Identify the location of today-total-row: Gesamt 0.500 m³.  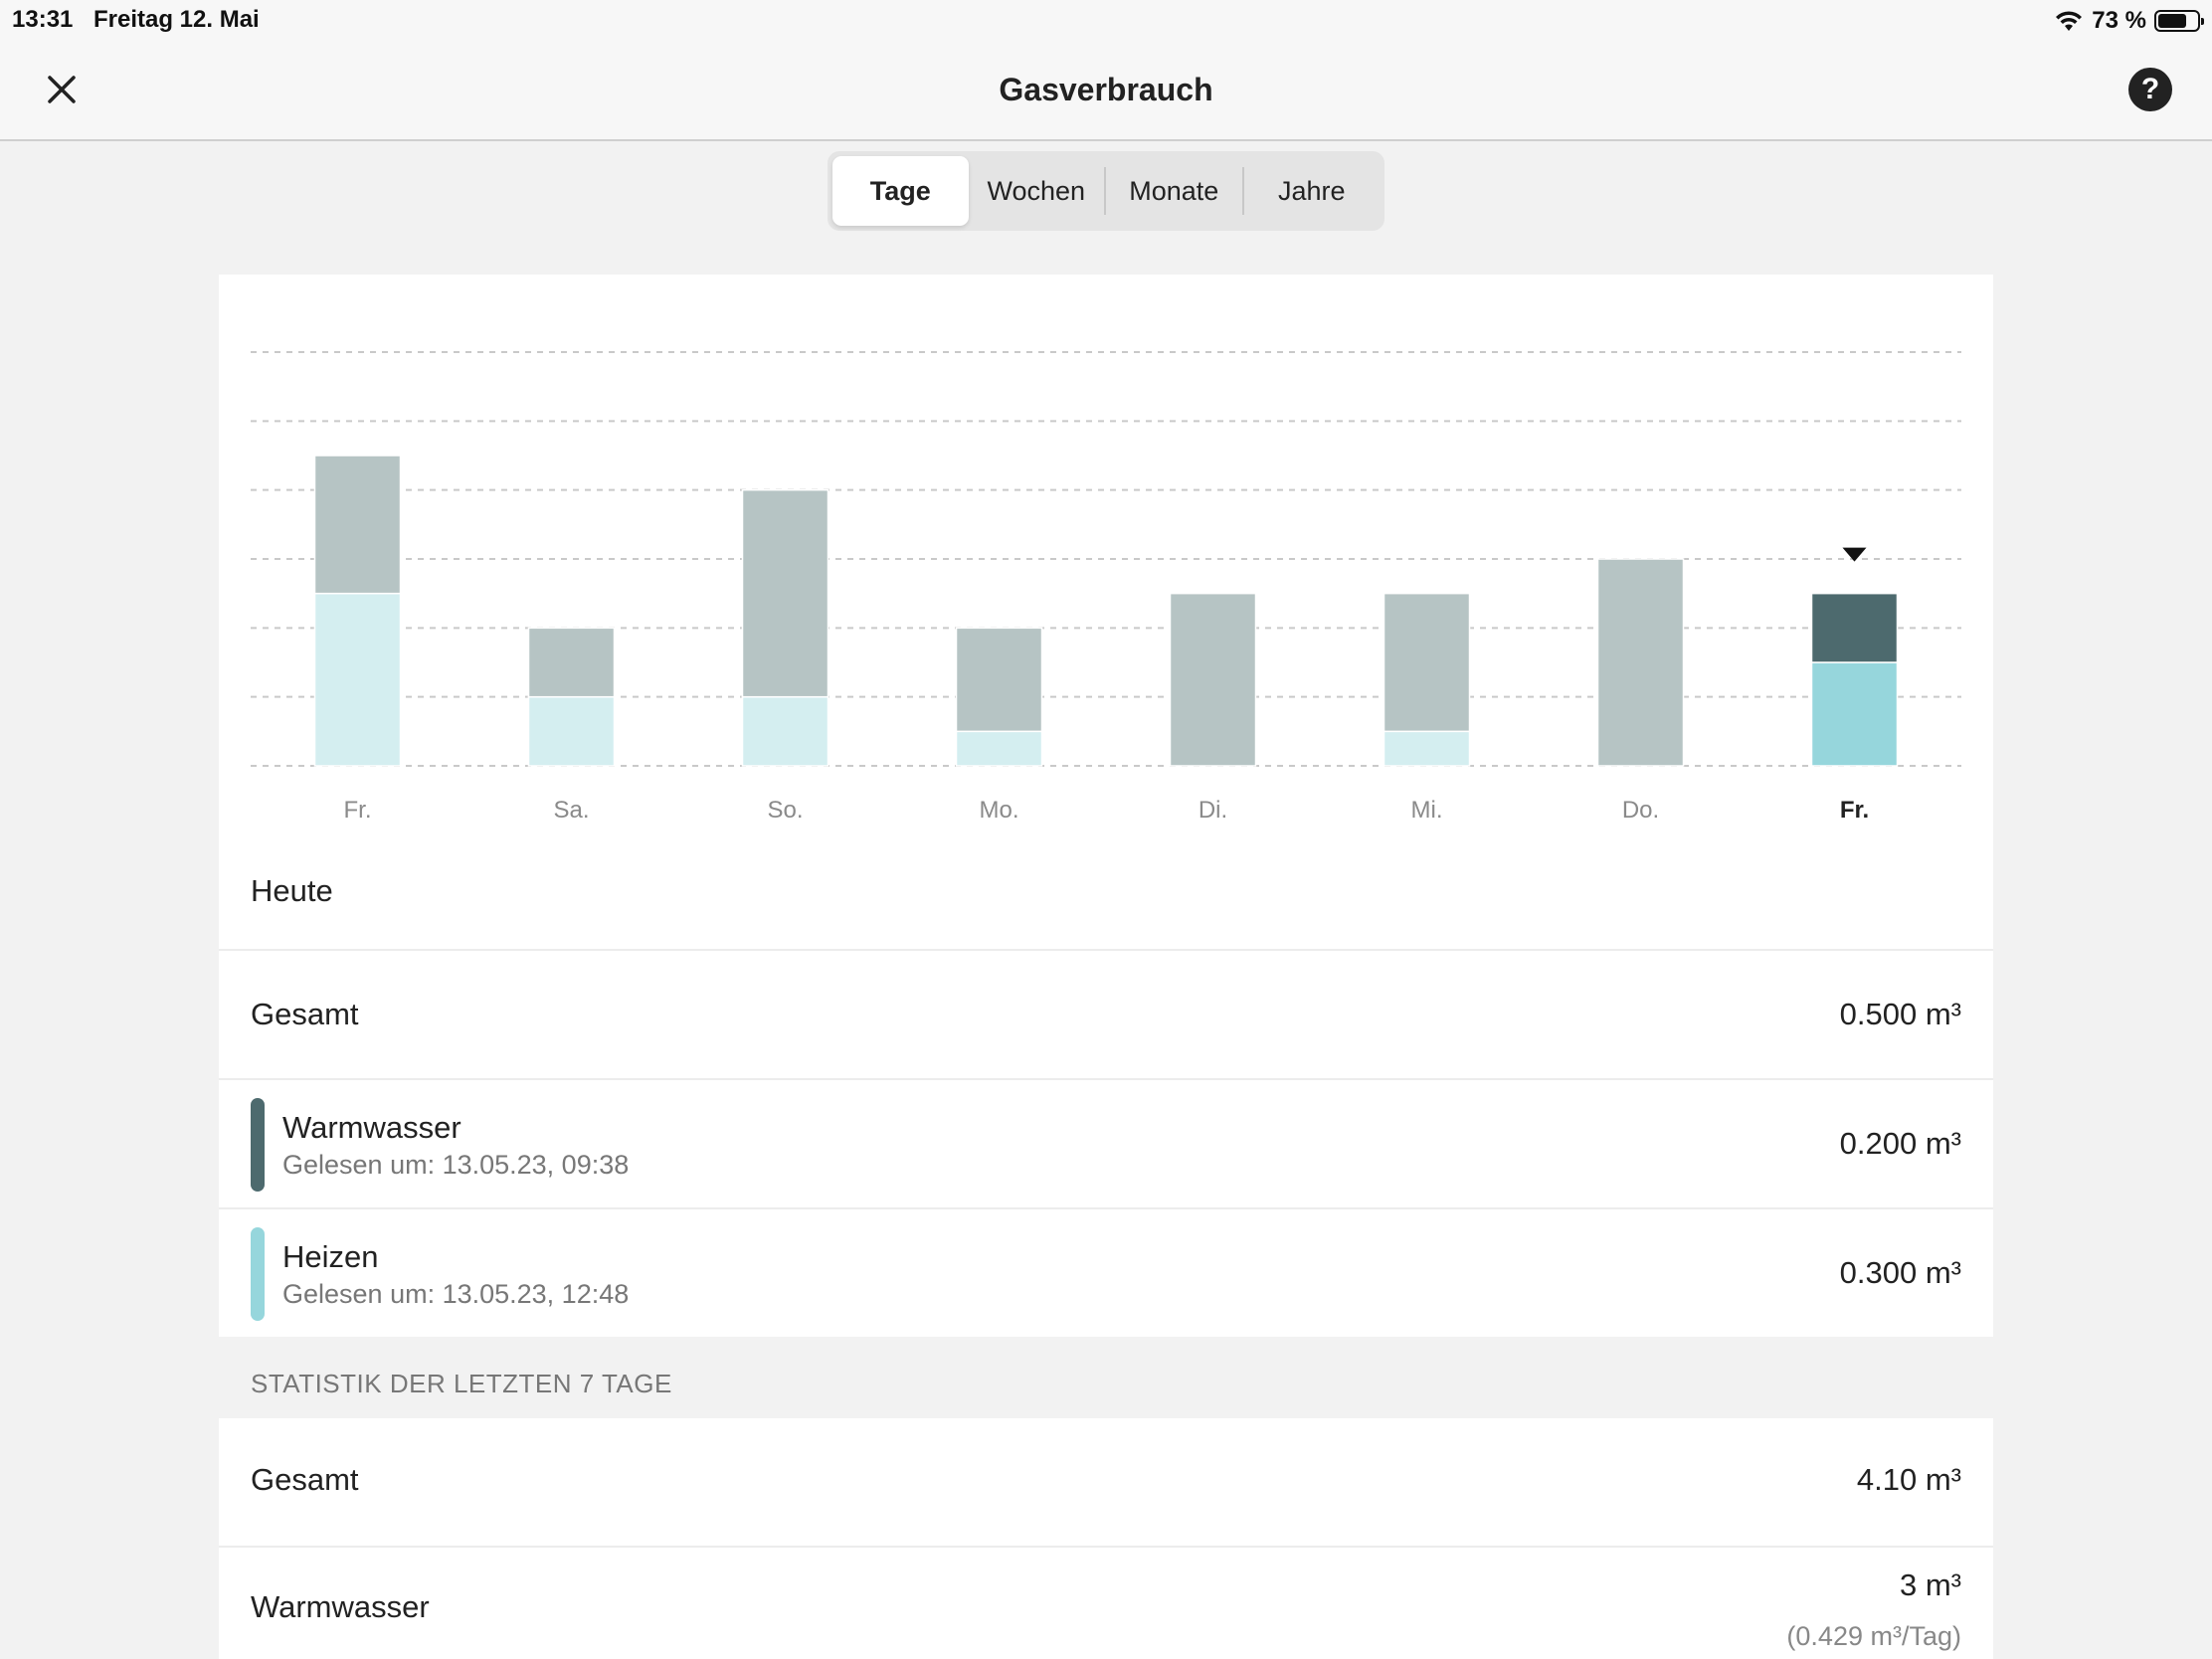
(1106, 1013).